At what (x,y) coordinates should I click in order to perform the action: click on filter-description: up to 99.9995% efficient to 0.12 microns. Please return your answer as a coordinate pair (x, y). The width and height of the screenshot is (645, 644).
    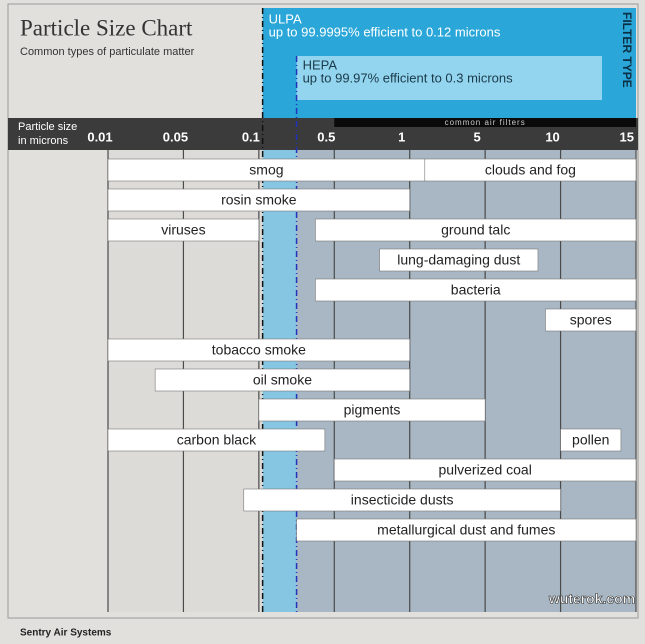
    Looking at the image, I should click on (385, 31).